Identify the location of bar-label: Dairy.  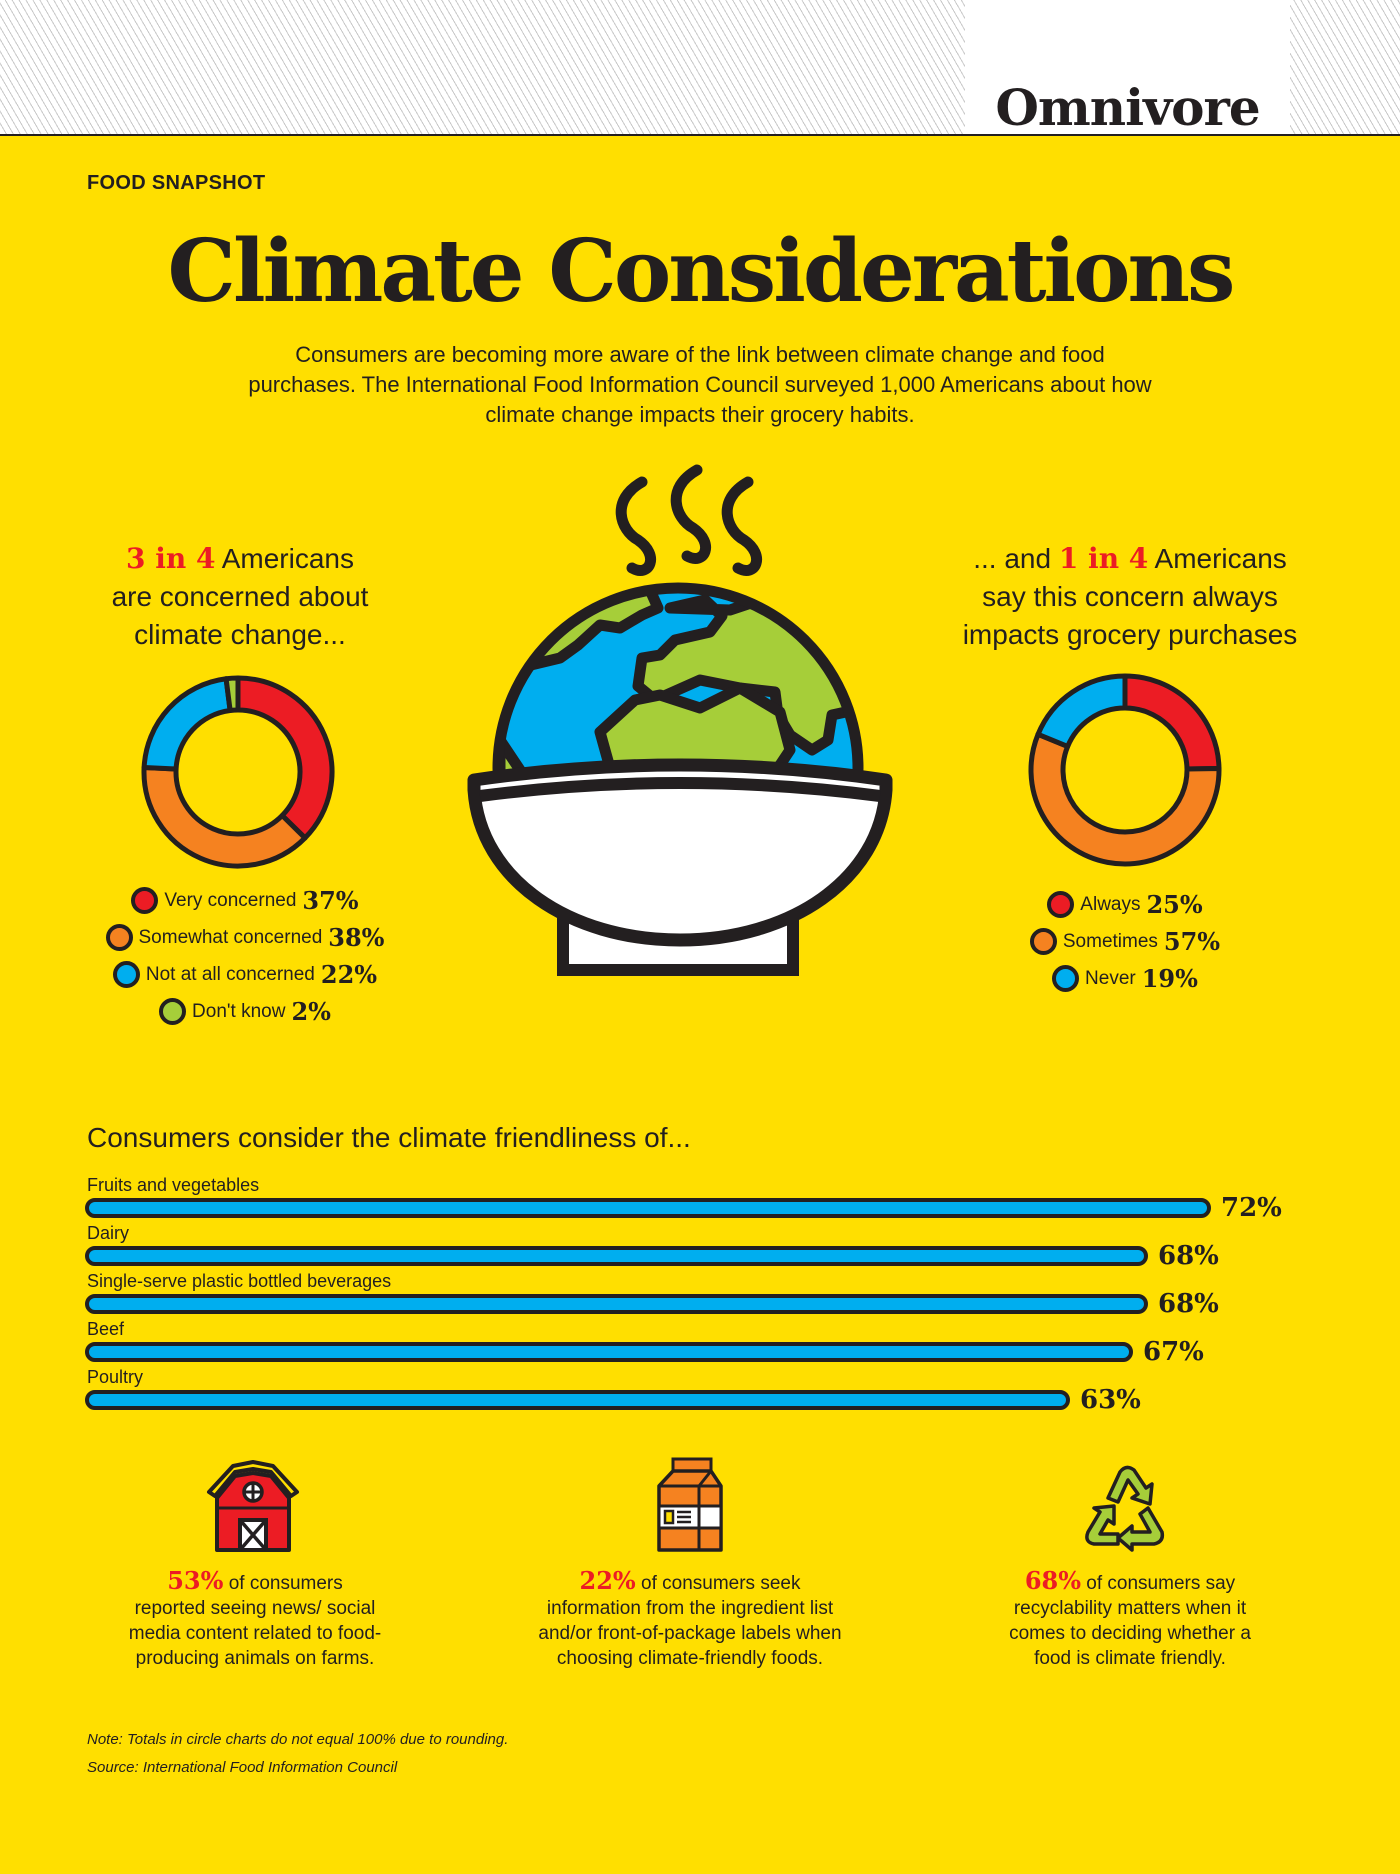
(108, 1233).